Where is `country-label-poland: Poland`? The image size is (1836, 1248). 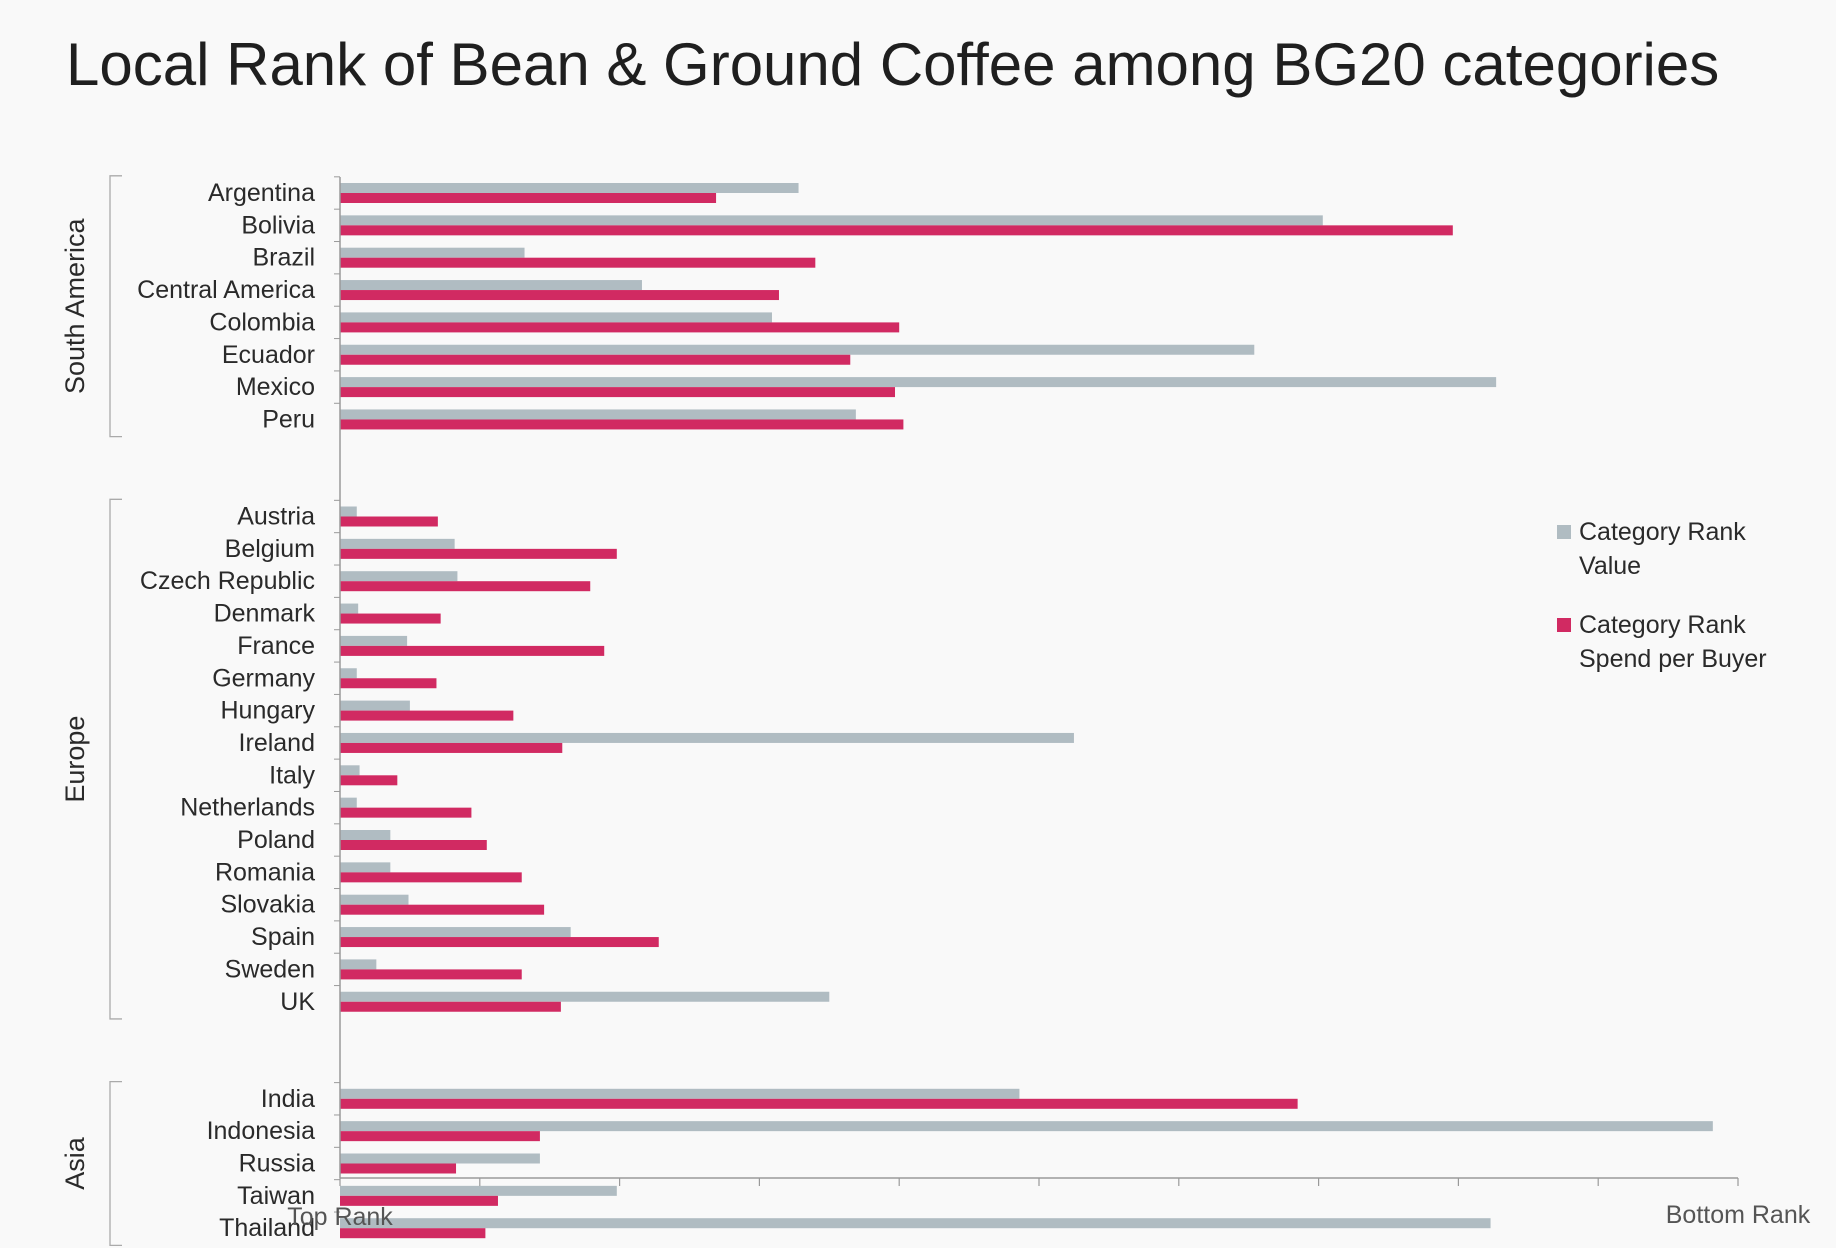
country-label-poland: Poland is located at coordinates (276, 840).